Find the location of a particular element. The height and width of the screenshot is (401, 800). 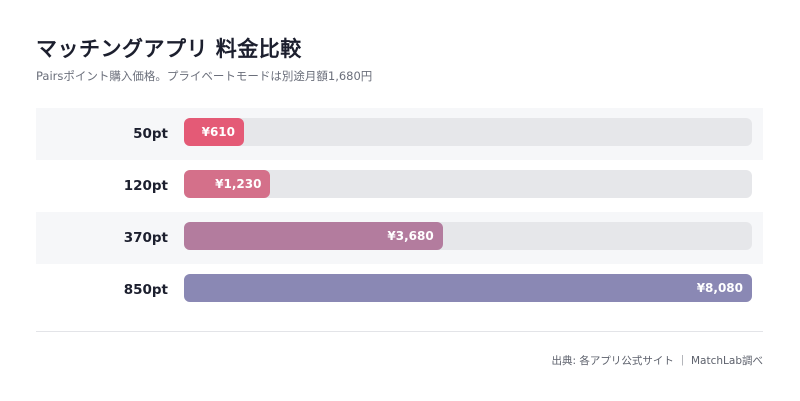

bar: ¥1,230 is located at coordinates (227, 184).